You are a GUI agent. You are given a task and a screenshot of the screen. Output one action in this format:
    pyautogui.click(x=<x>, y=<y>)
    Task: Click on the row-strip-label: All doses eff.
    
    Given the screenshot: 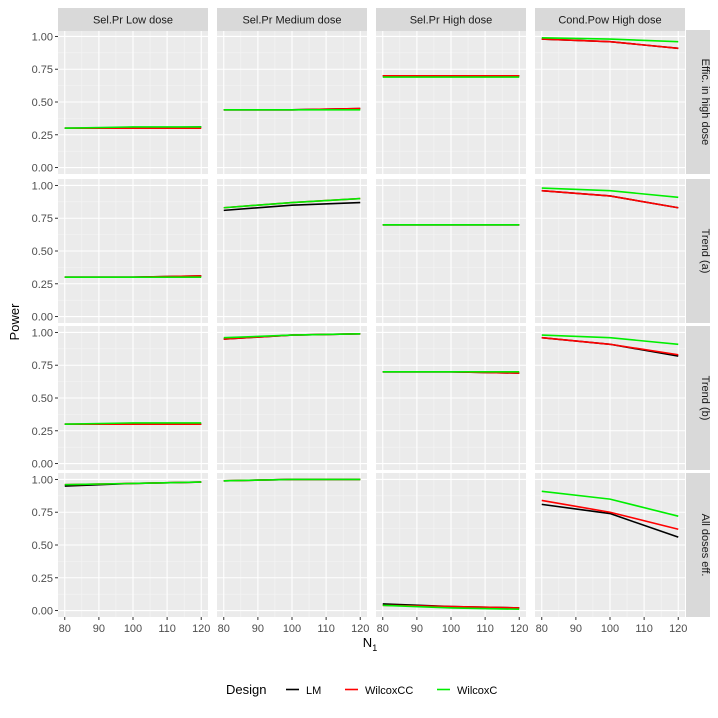 What is the action you would take?
    pyautogui.click(x=705, y=545)
    